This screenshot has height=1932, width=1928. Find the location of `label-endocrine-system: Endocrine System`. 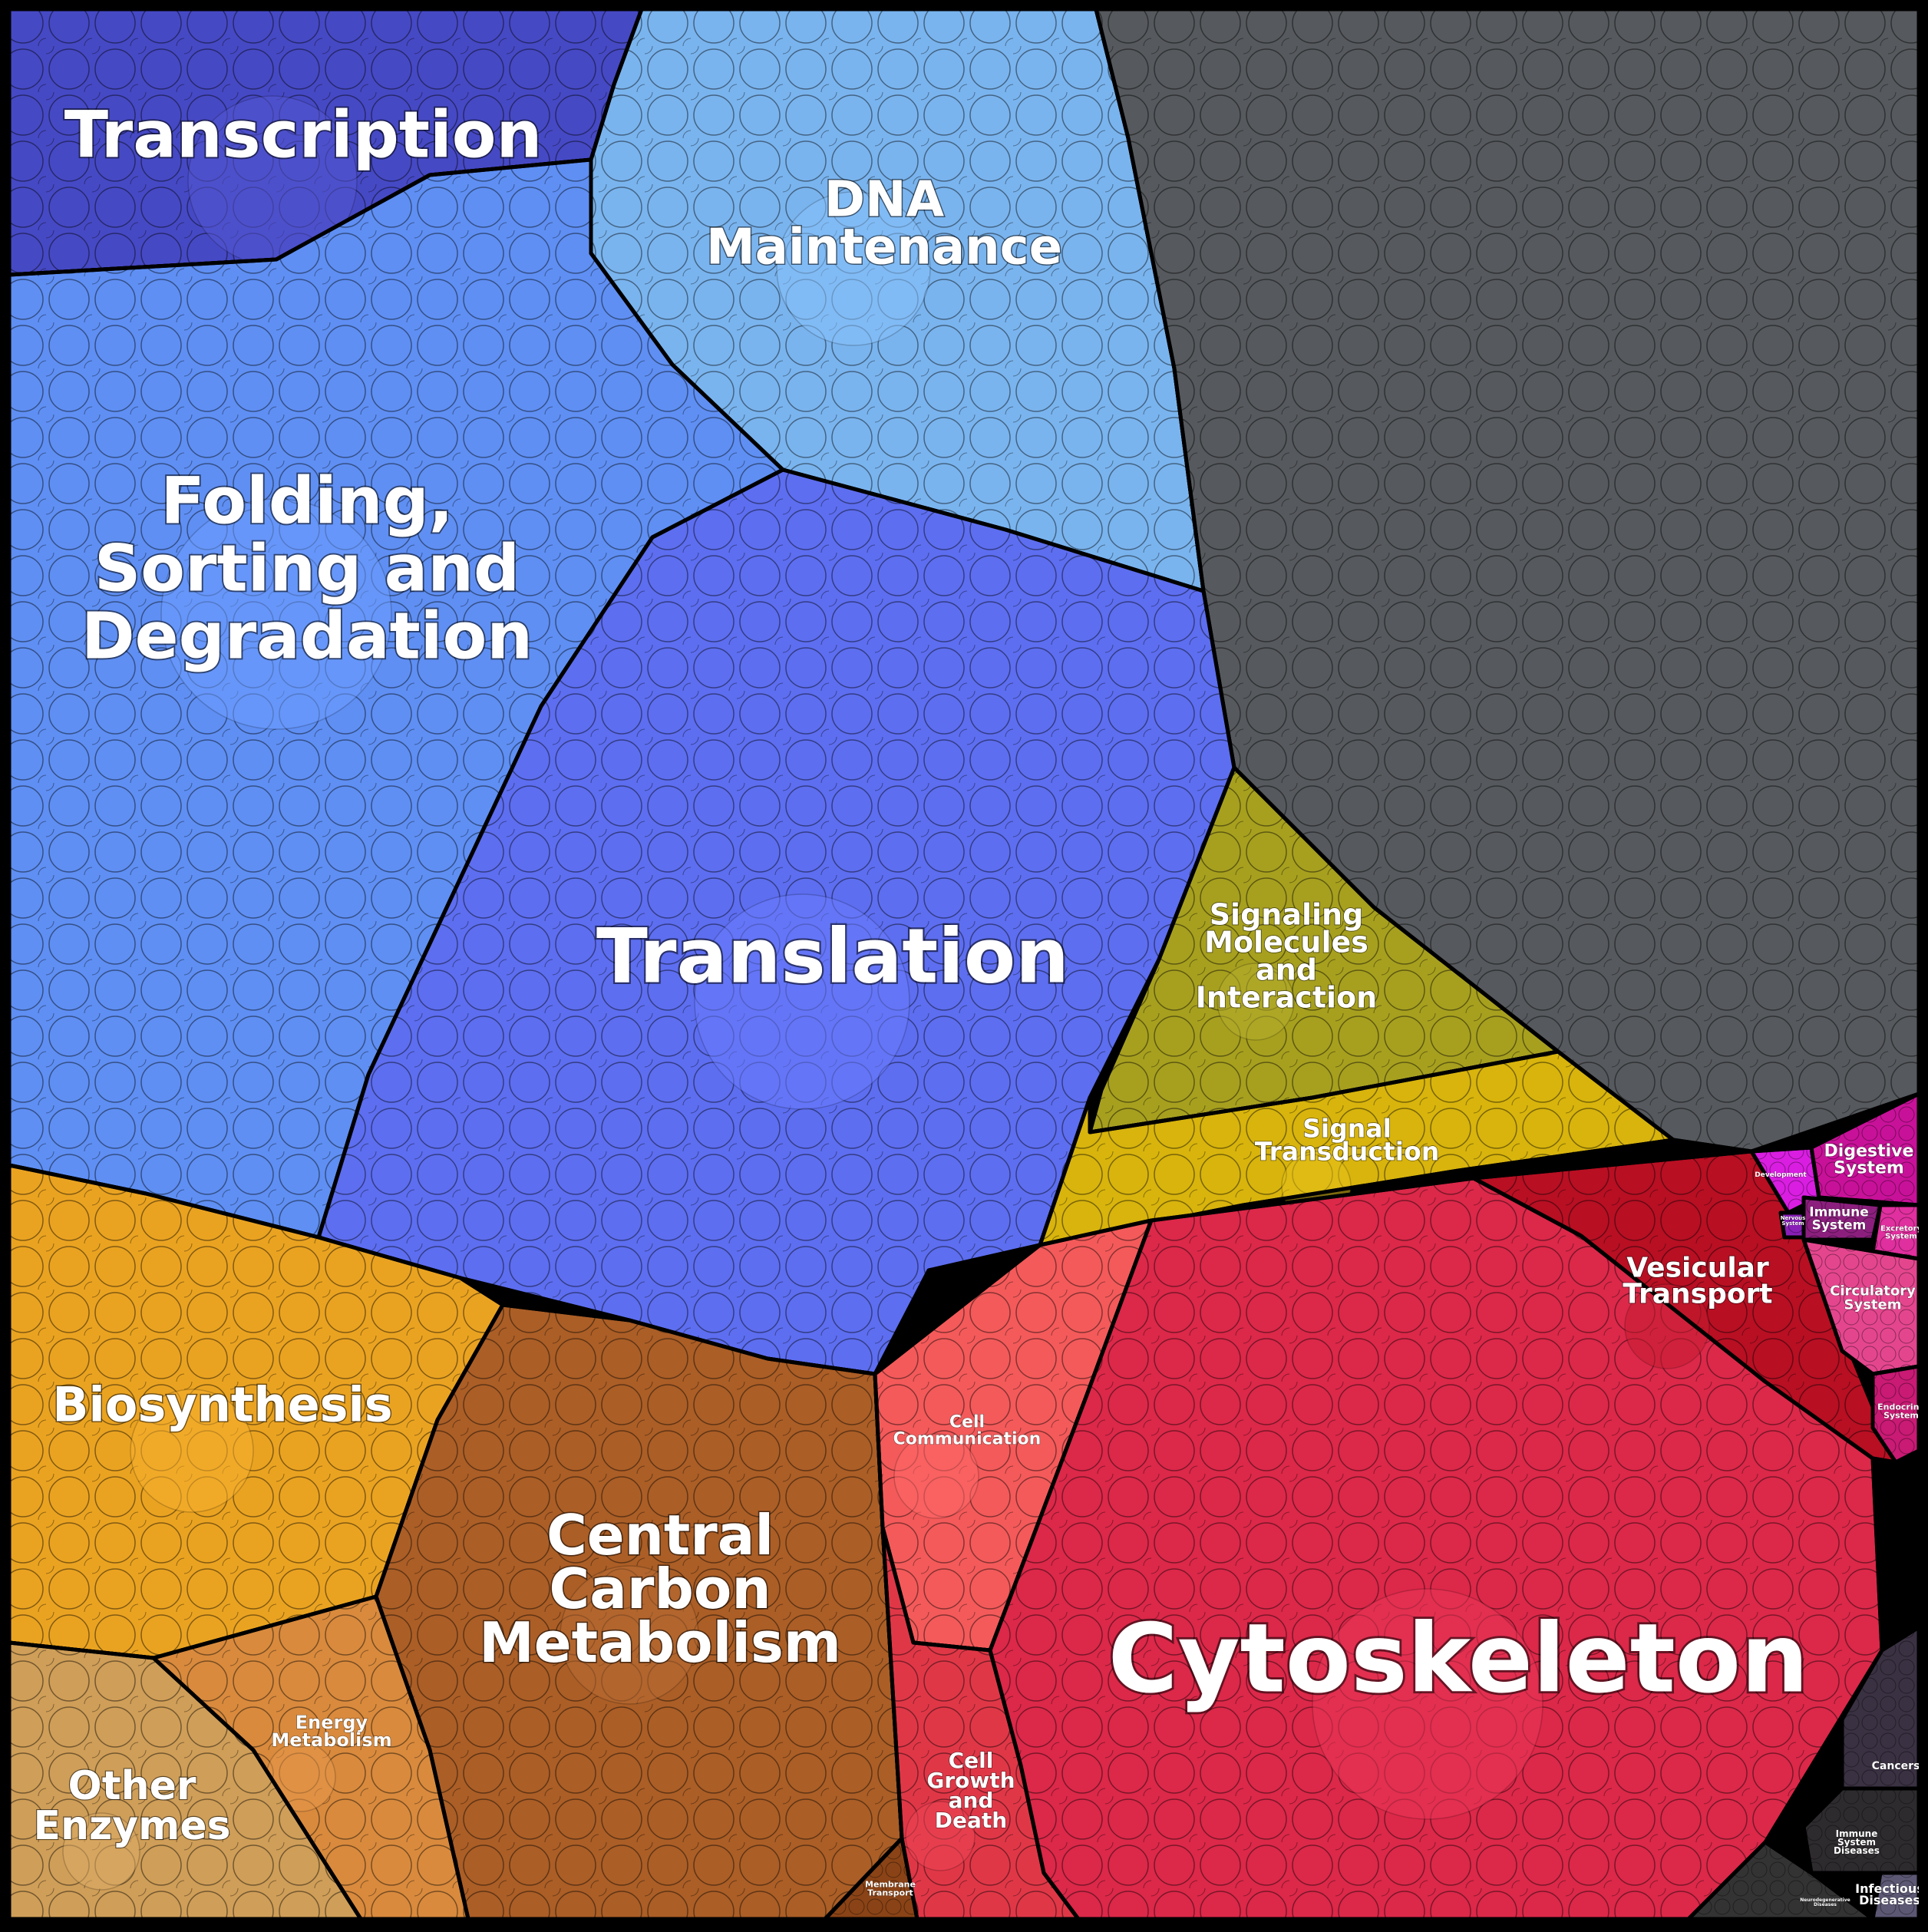

label-endocrine-system: Endocrine System is located at coordinates (1901, 1411).